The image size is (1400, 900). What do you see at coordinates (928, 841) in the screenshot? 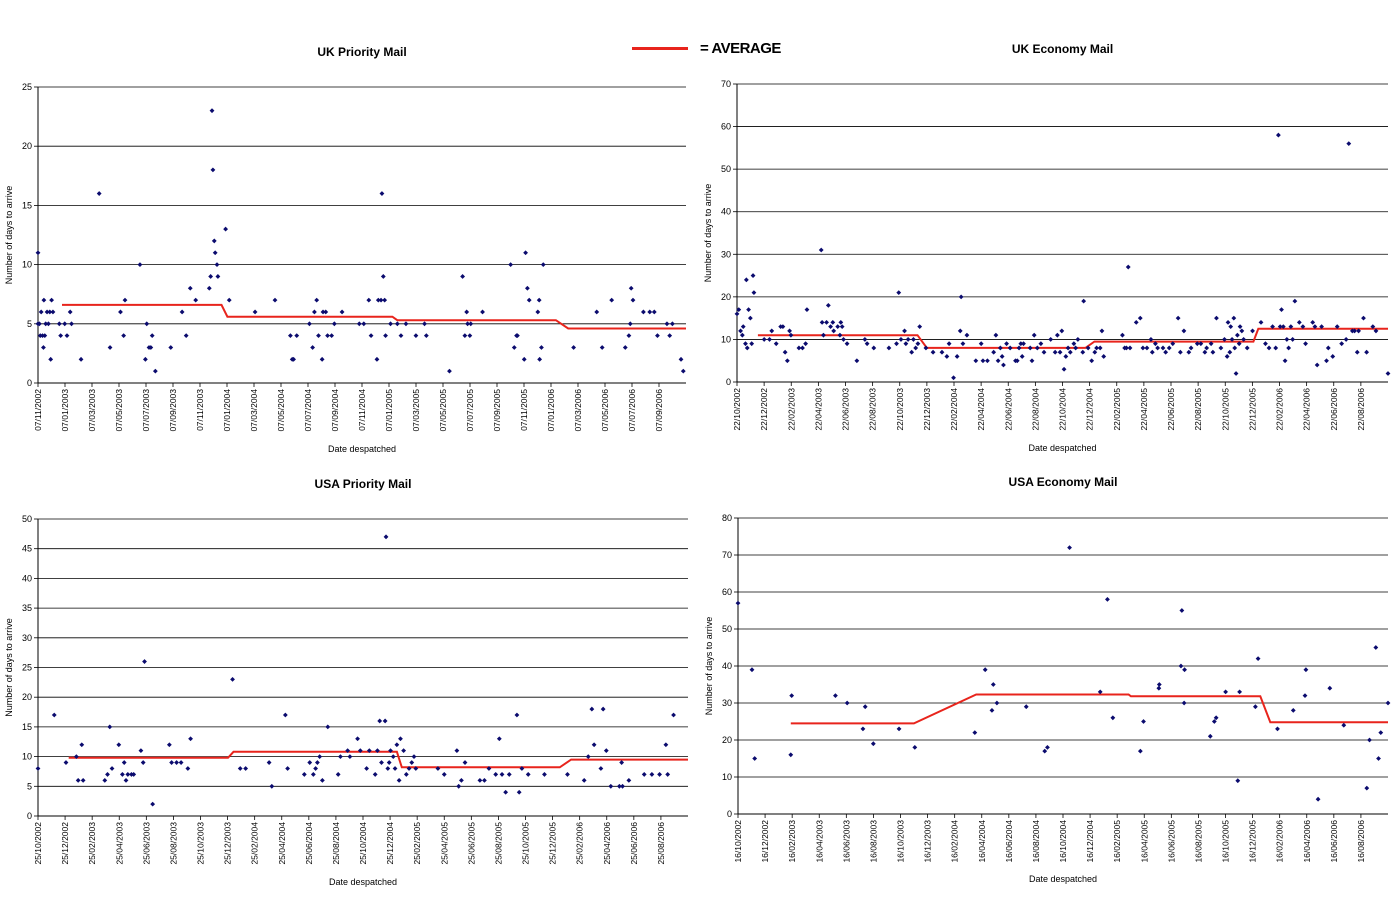
I see `x-tick-label: 16/12/2003` at bounding box center [928, 841].